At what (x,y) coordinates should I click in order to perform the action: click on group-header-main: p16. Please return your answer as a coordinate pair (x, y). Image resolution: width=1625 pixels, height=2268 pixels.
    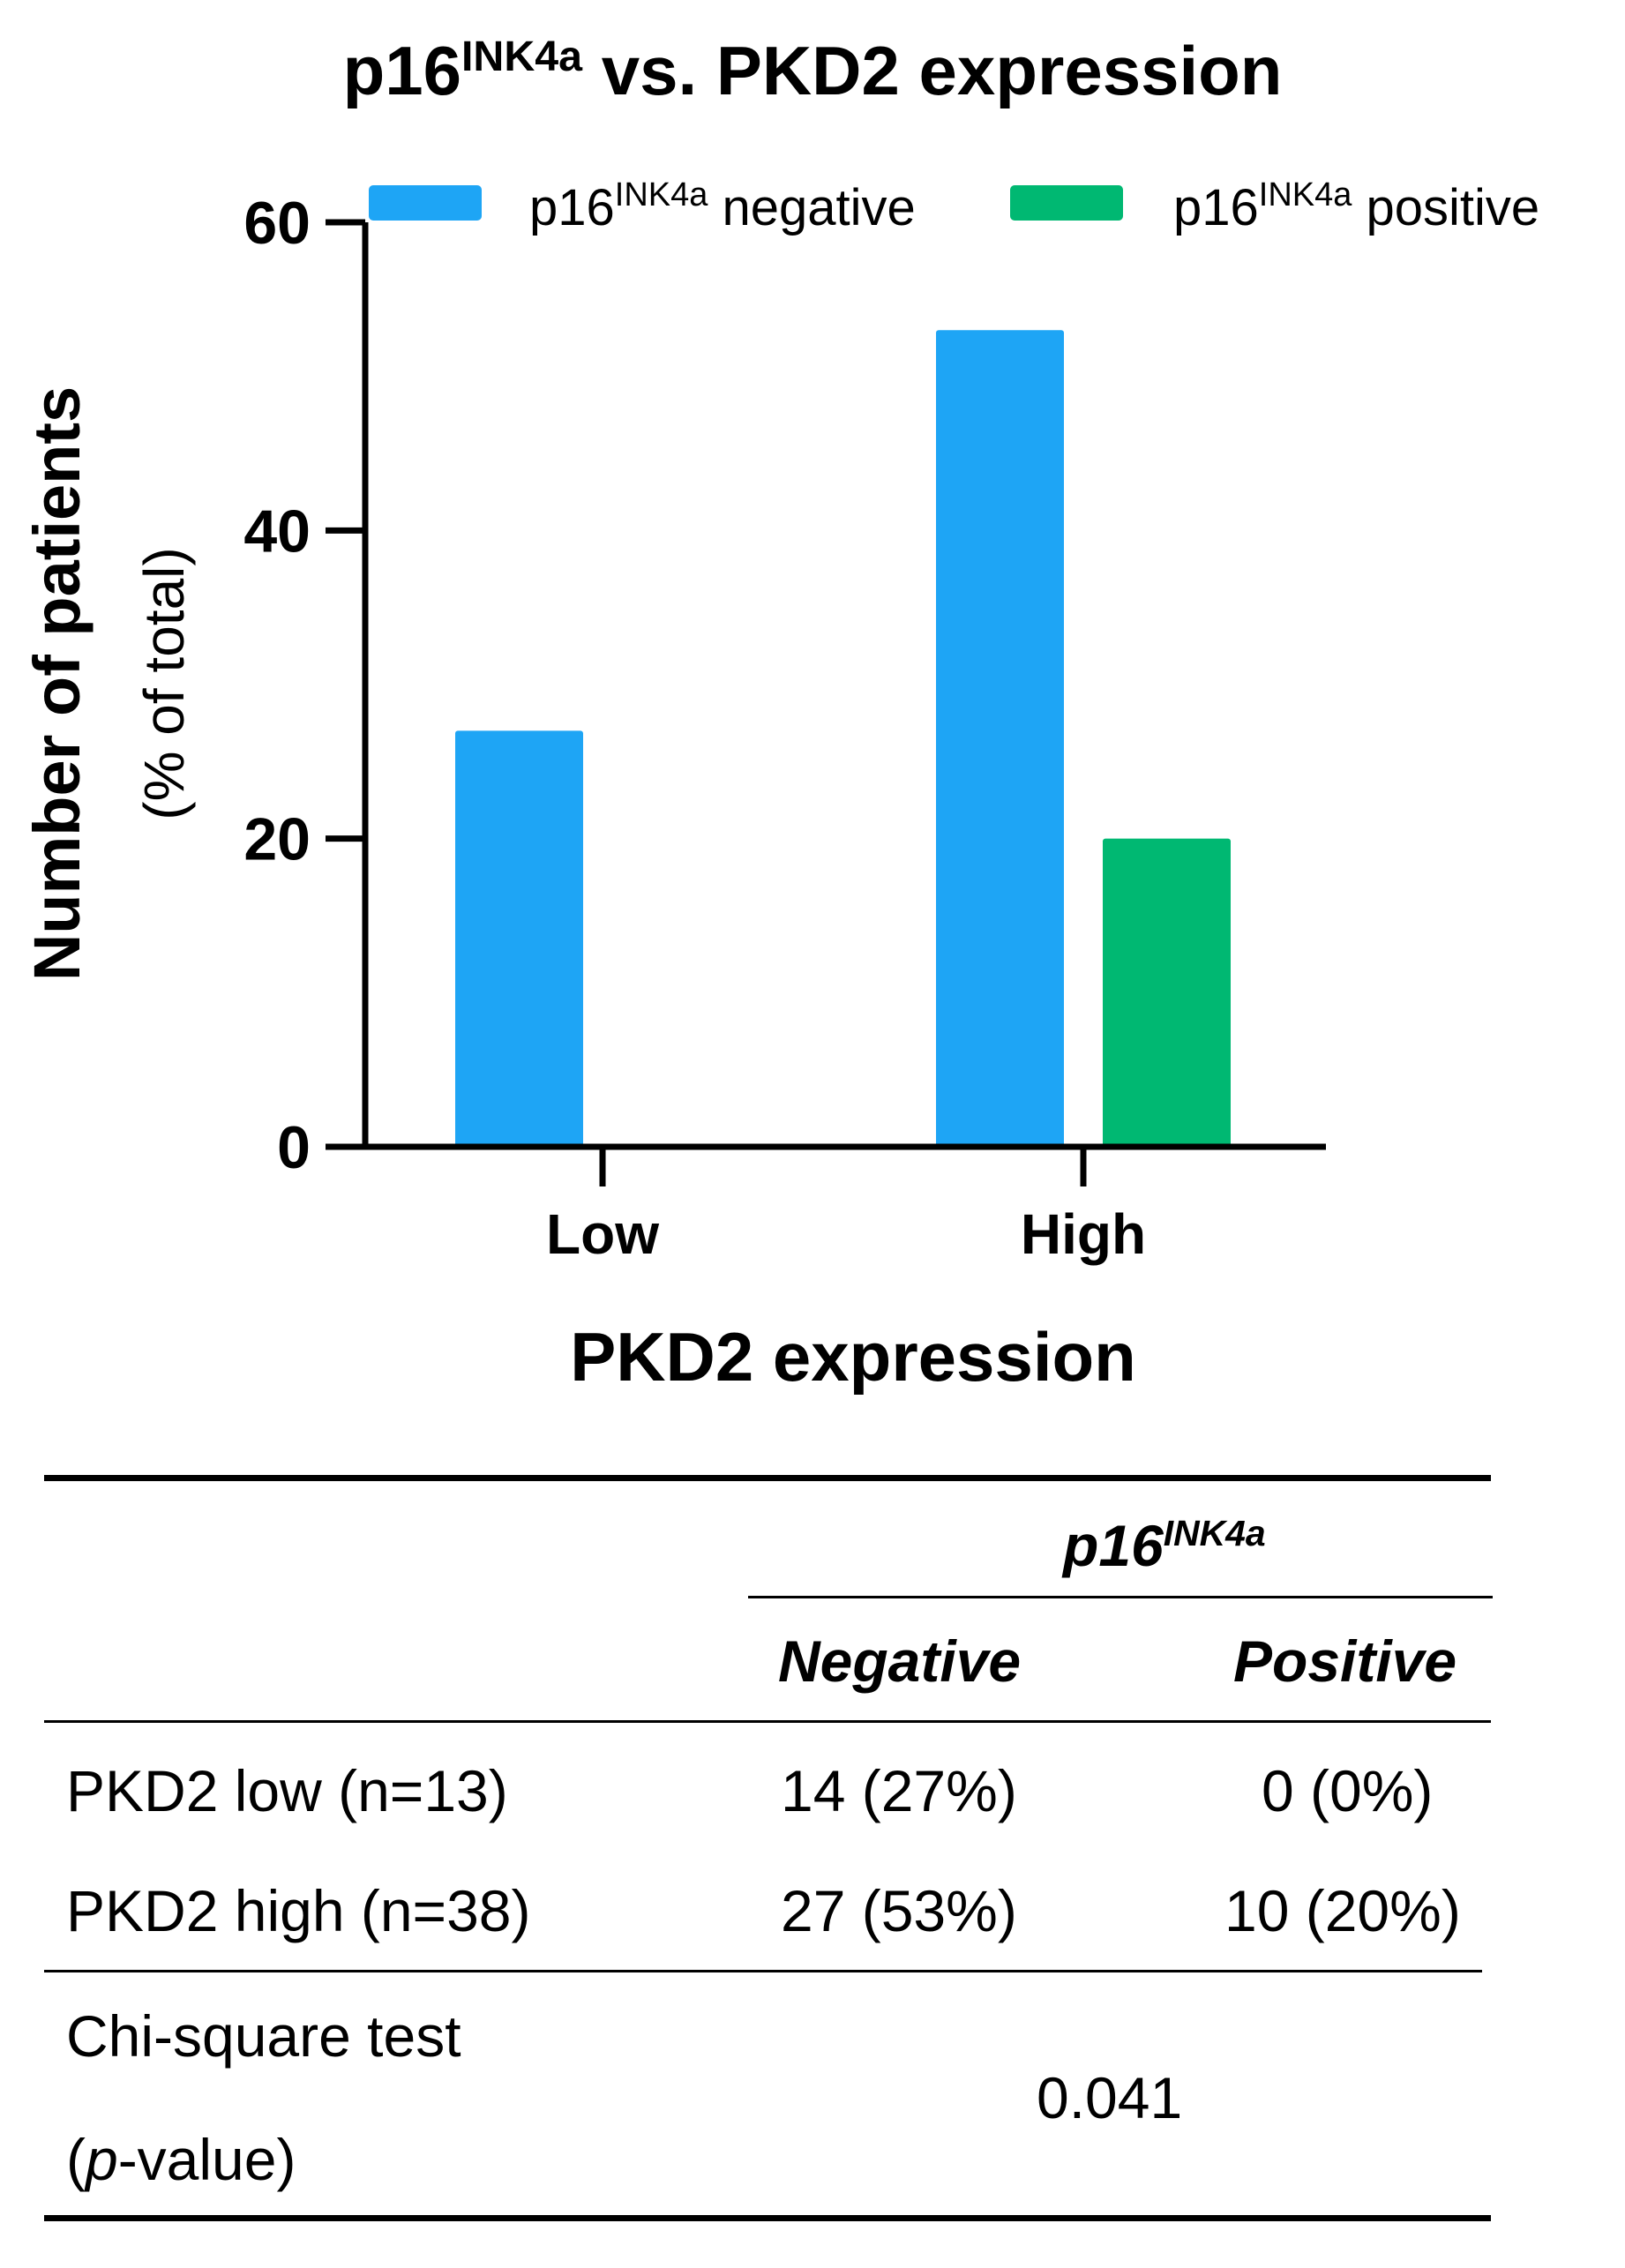
    Looking at the image, I should click on (1113, 1545).